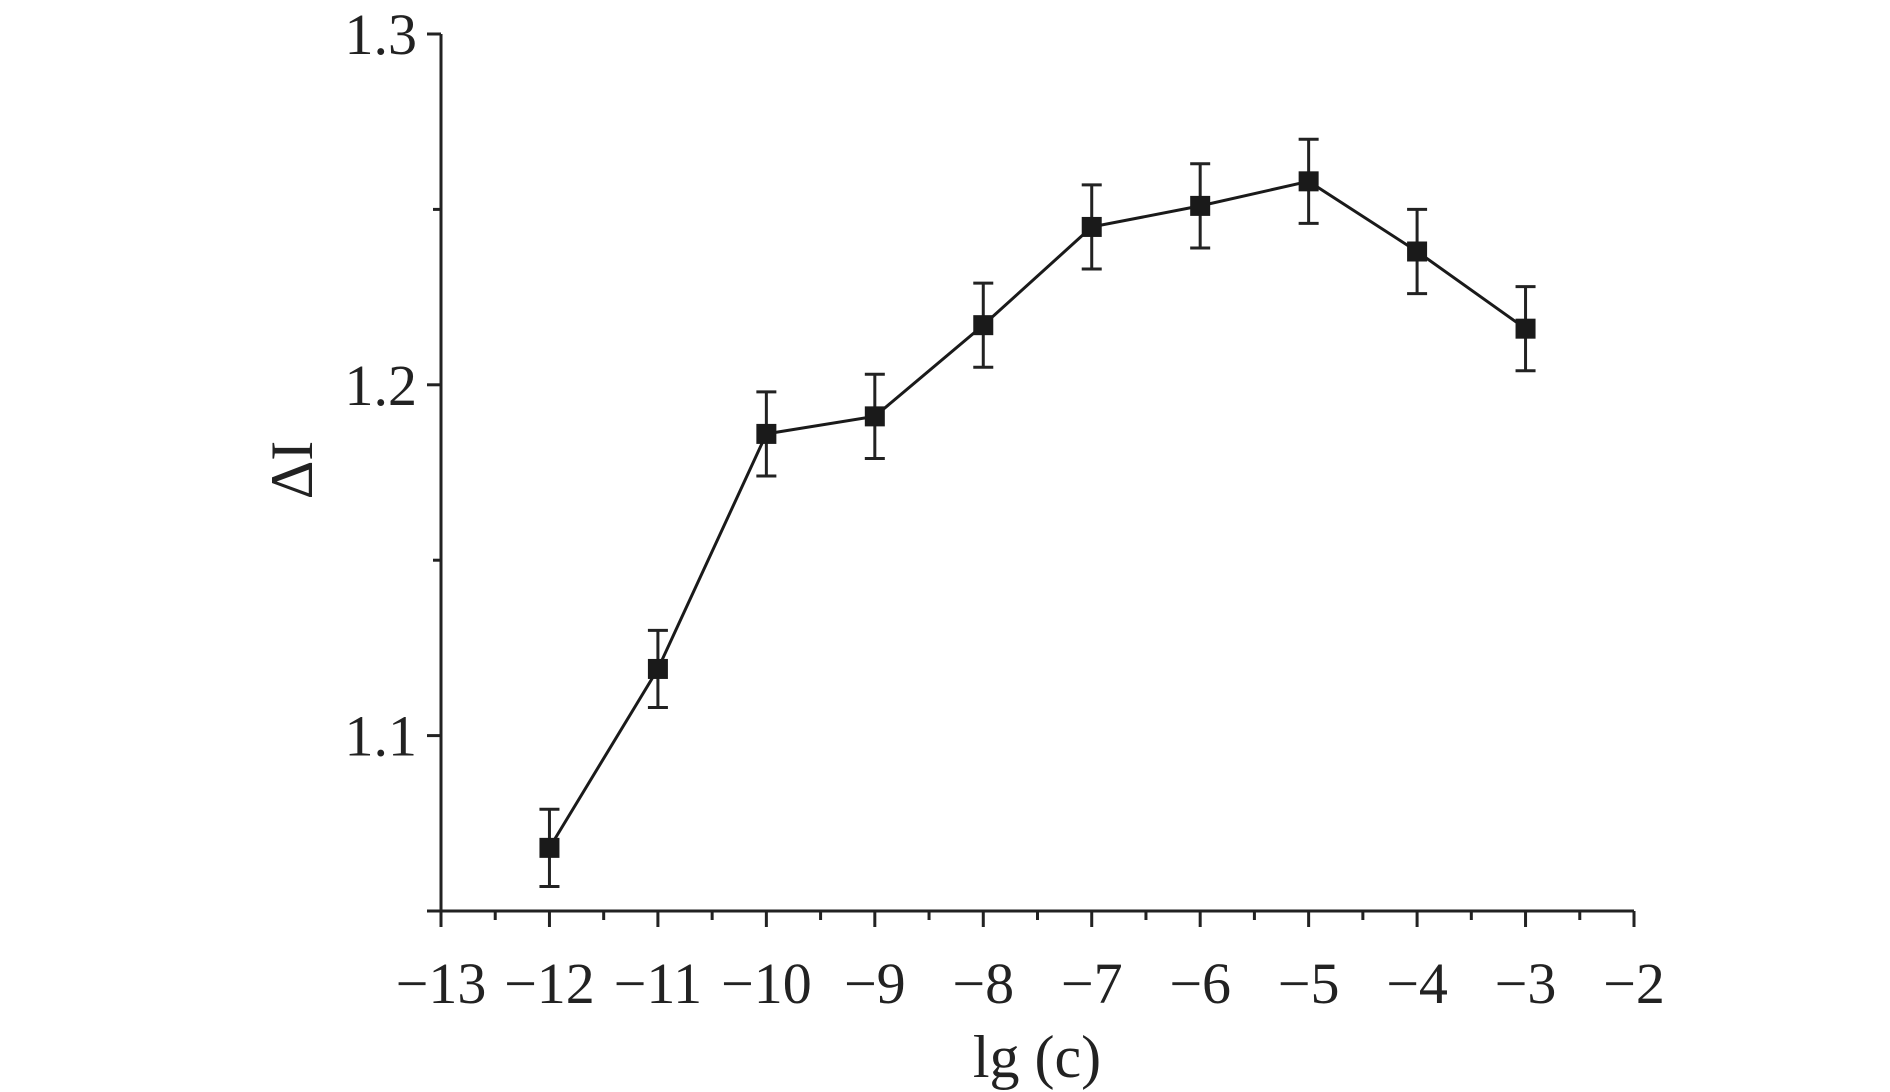  Describe the element at coordinates (1309, 983) in the screenshot. I see `x-tick-label: −5` at that location.